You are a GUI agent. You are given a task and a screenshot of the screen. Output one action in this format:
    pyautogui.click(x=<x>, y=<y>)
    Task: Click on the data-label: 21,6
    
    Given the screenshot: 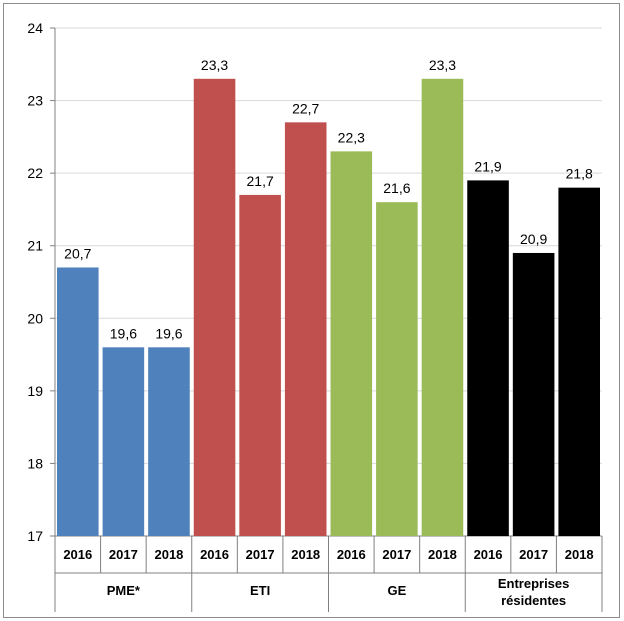 What is the action you would take?
    pyautogui.click(x=396, y=188)
    